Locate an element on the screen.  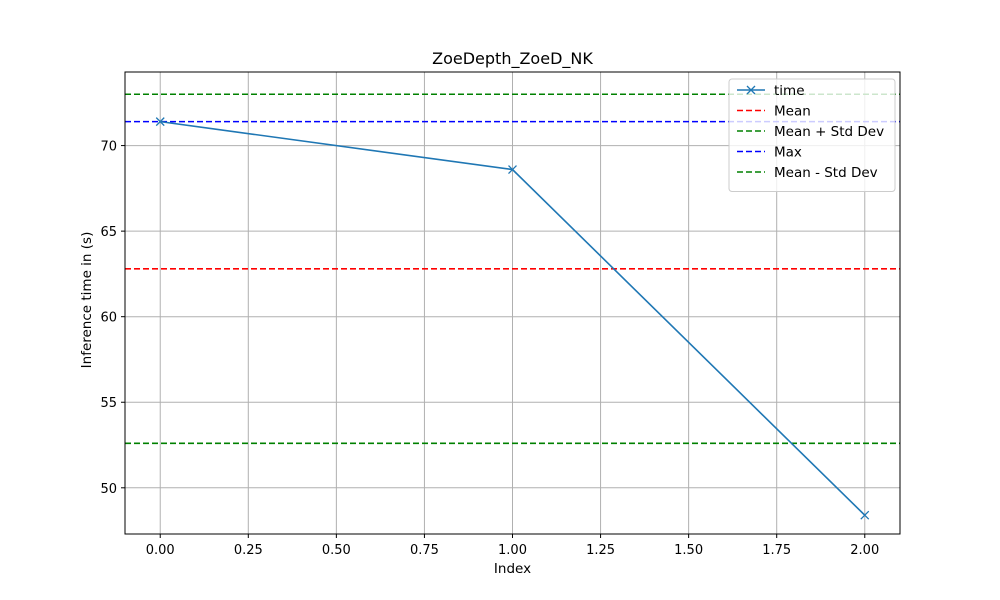
x-tick-label: 0.00 is located at coordinates (160, 550).